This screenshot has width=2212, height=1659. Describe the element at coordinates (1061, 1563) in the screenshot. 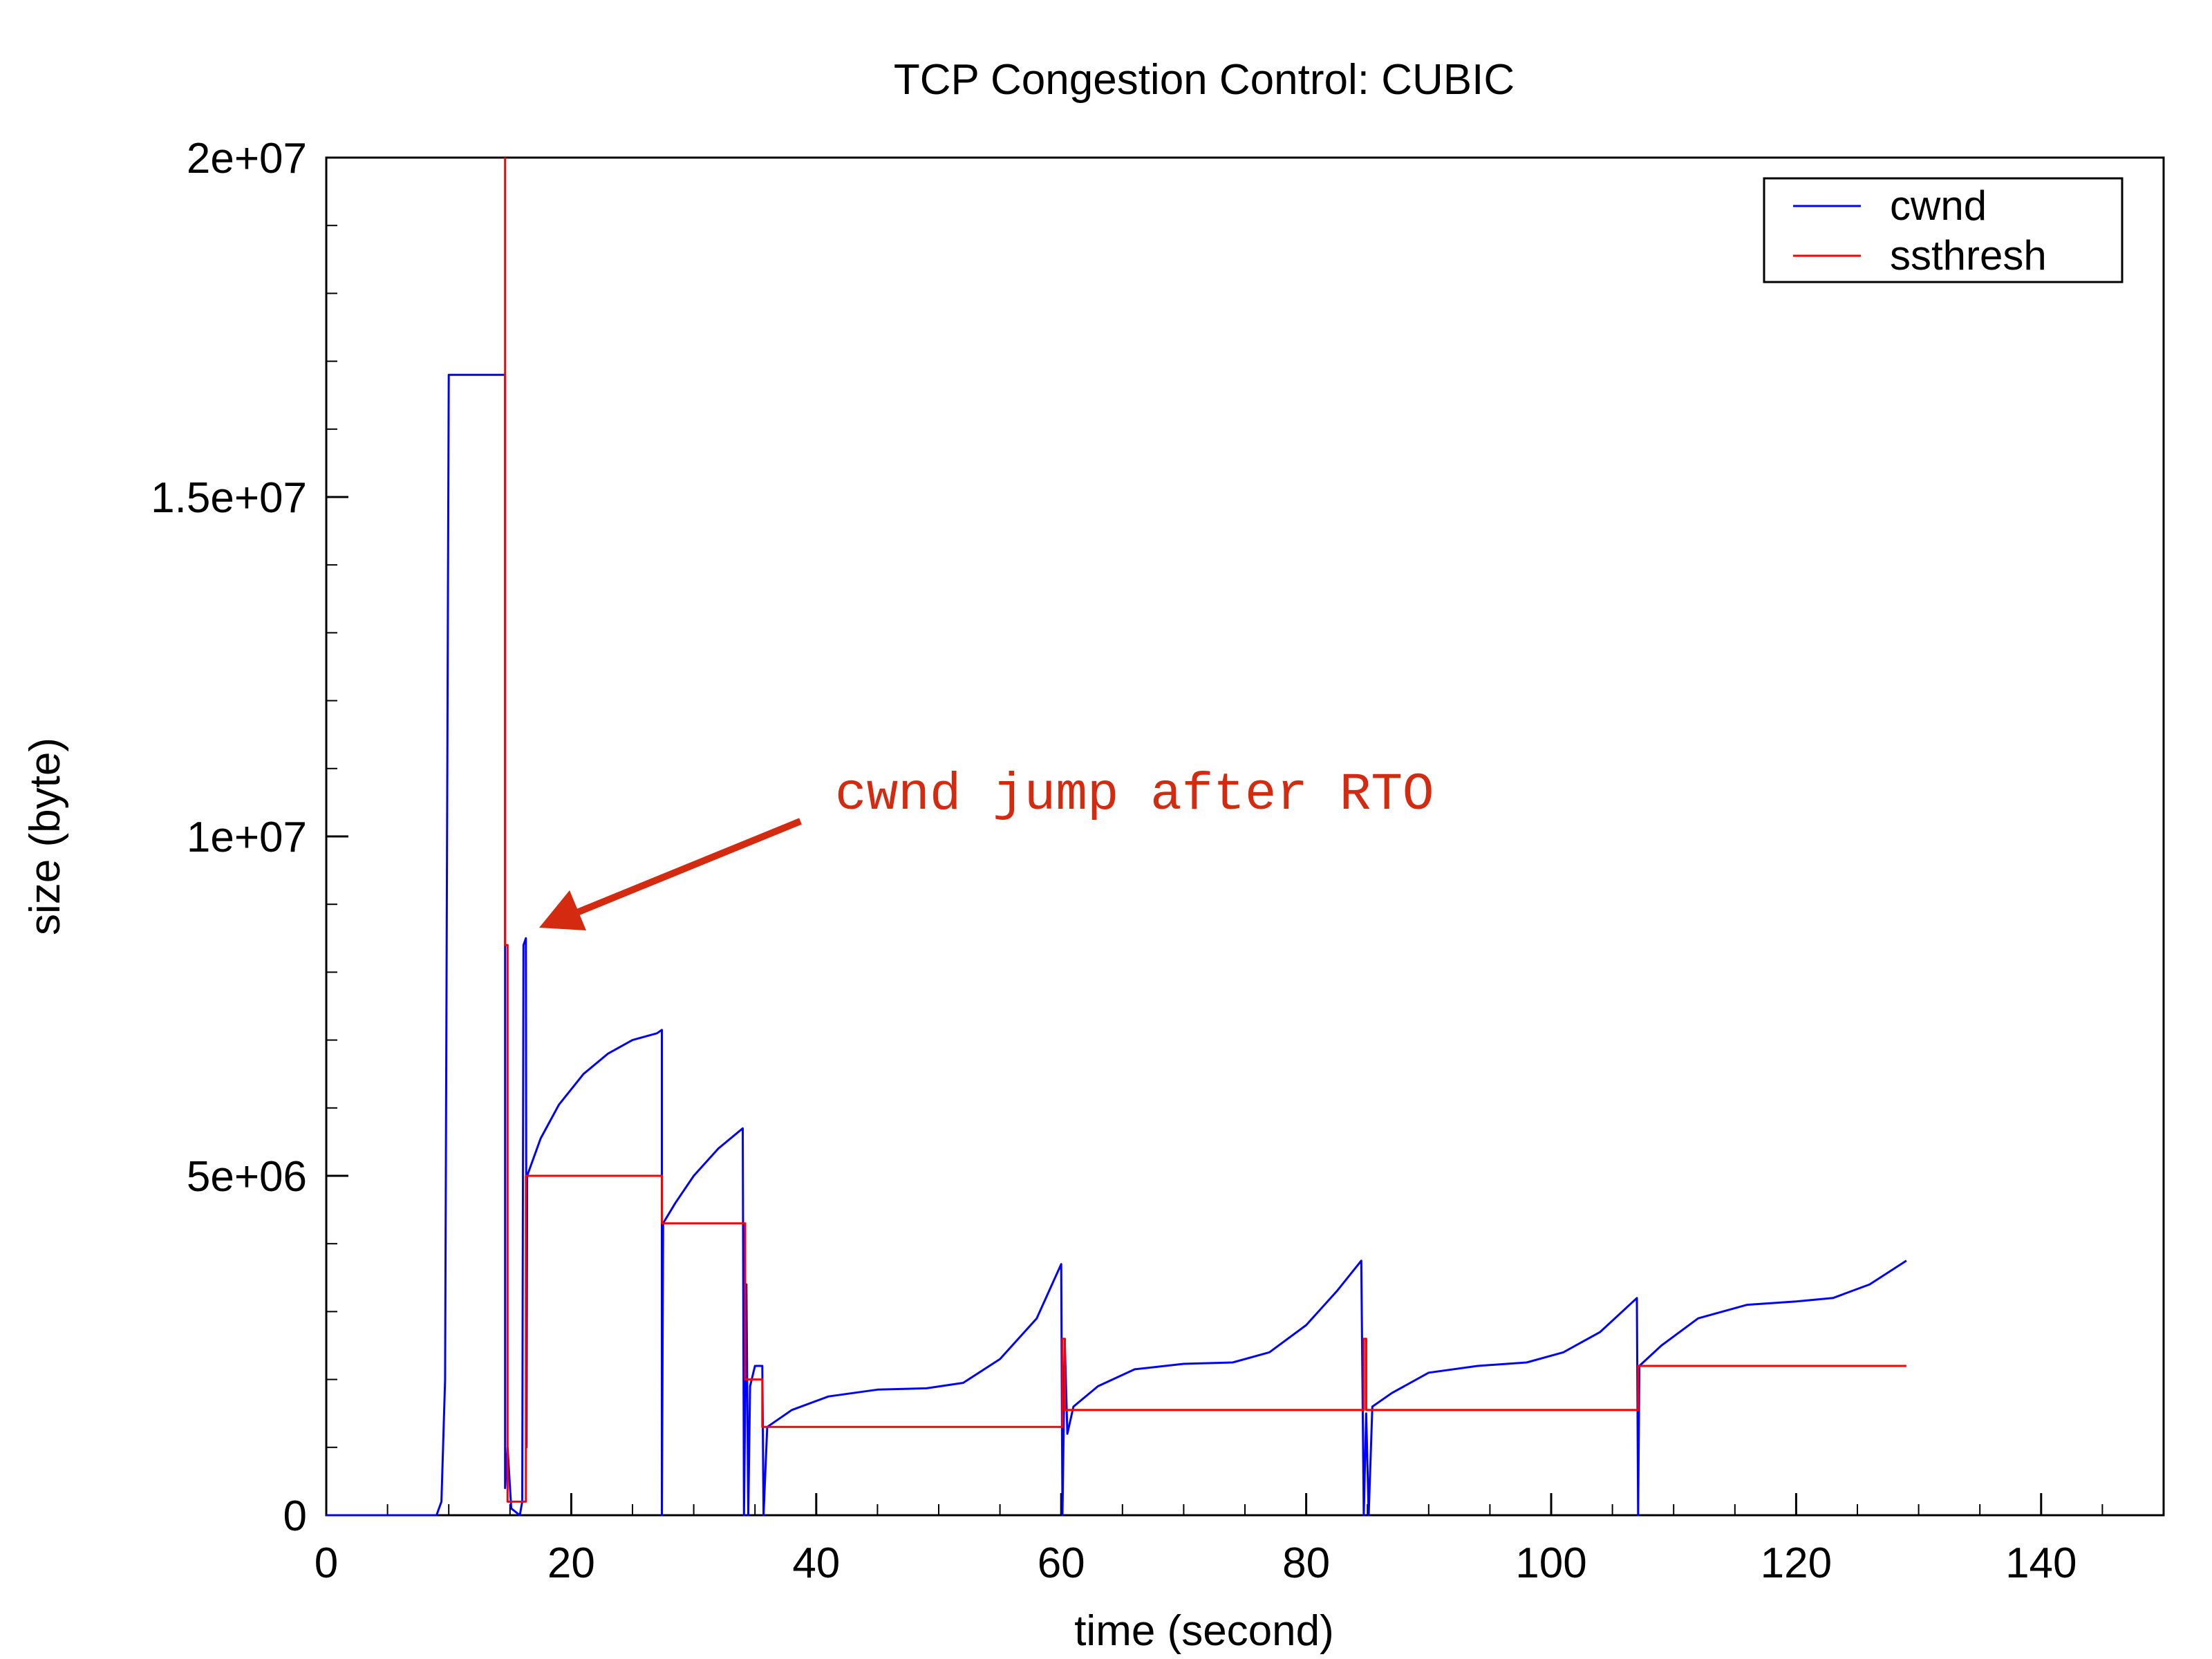

I see `x-tick-label: 60` at that location.